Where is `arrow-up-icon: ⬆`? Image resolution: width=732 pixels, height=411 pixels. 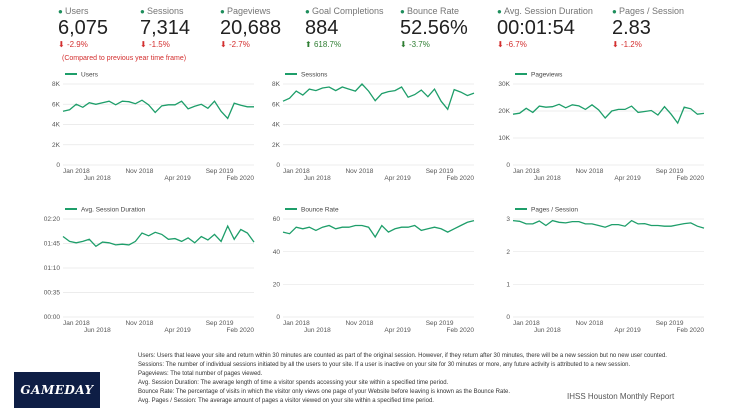
arrow-up-icon: ⬆ is located at coordinates (308, 44).